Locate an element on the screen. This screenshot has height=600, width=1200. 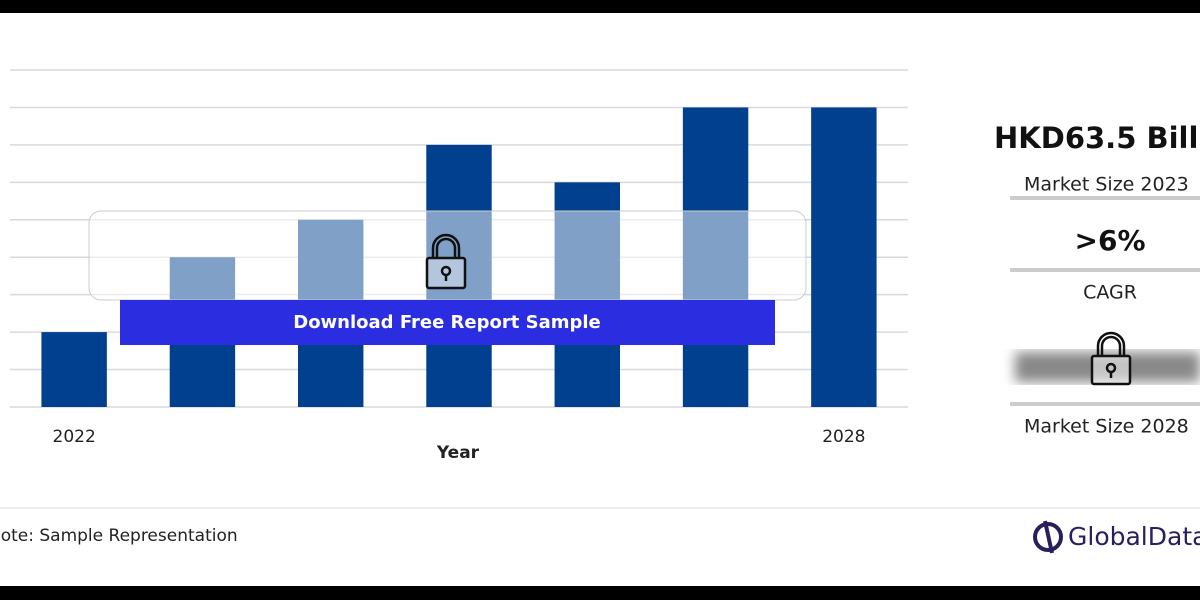
footnote: Note: Sample Representation is located at coordinates (119, 536).